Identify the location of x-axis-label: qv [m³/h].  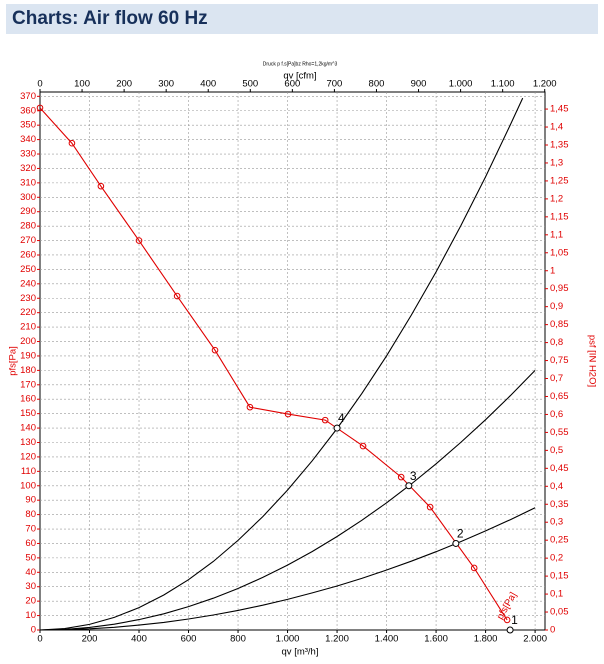
(300, 652).